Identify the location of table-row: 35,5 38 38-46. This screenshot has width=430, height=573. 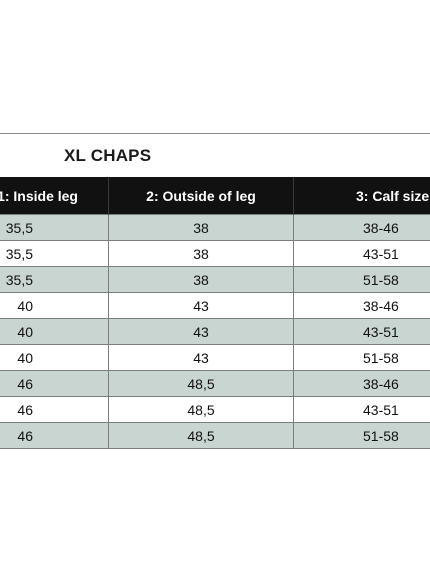
(215, 227).